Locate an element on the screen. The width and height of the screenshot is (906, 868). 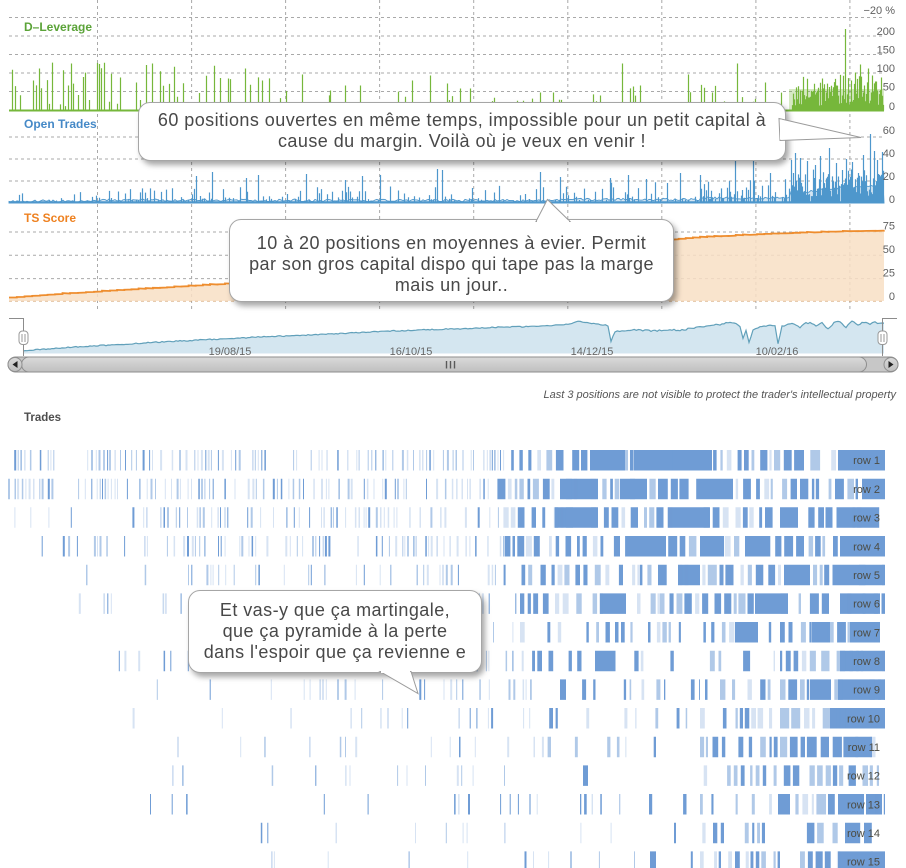
svg-text: row 1 is located at coordinates (866, 461).